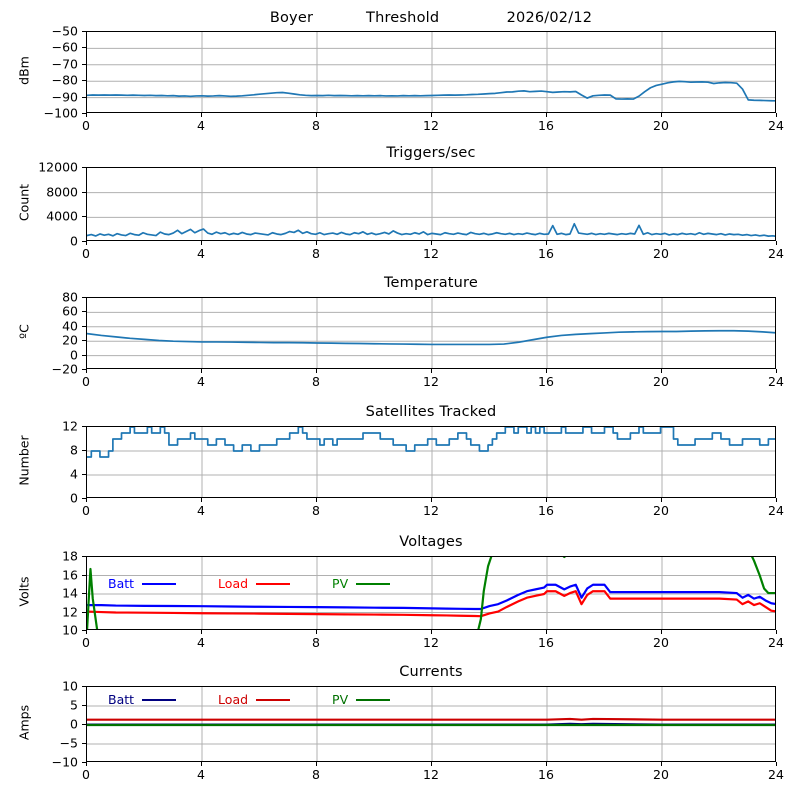 This screenshot has width=800, height=800. Describe the element at coordinates (70, 611) in the screenshot. I see `y-tick-voltages-1: 12` at that location.